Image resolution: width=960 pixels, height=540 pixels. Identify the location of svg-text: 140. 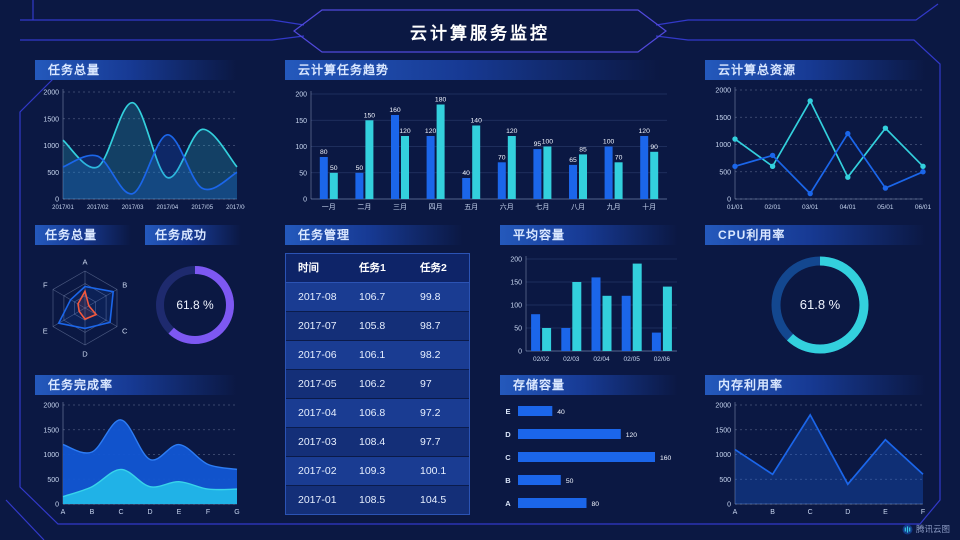
(477, 121).